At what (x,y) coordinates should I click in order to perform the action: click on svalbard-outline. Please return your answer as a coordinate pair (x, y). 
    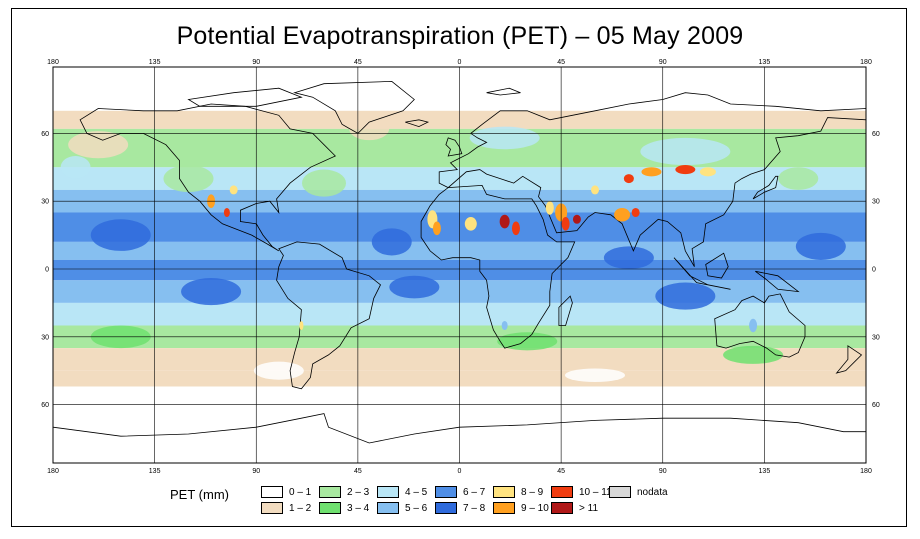
    Looking at the image, I should click on (503, 91).